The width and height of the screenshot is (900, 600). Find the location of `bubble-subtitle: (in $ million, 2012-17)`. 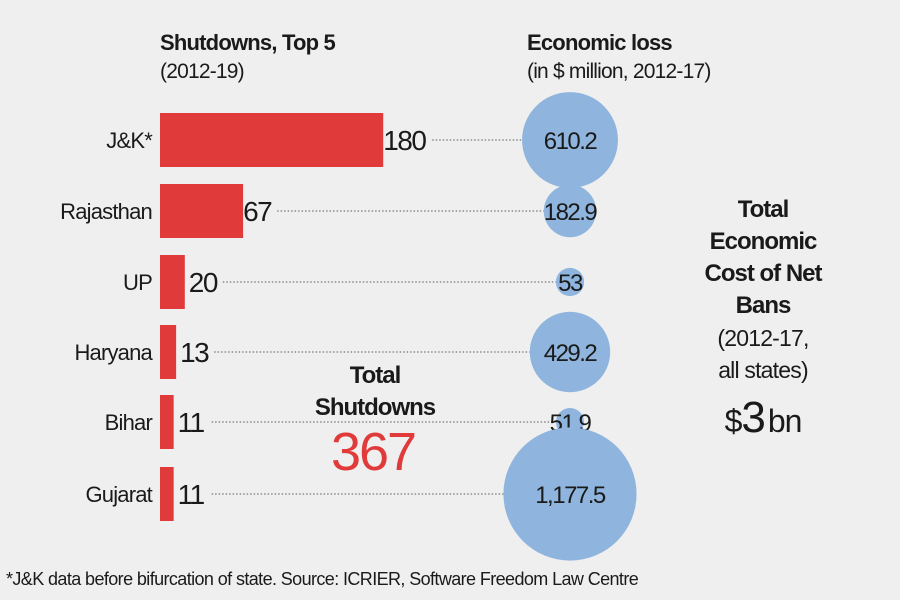

bubble-subtitle: (in $ million, 2012-17) is located at coordinates (619, 71).